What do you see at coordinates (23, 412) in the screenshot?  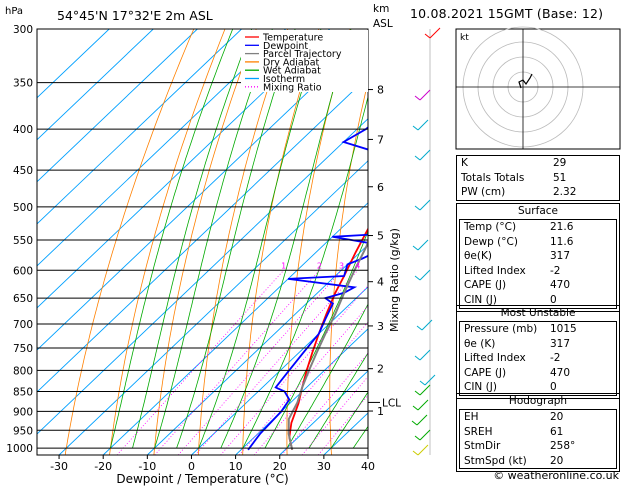 I see `pressure-tick-label: 900` at bounding box center [23, 412].